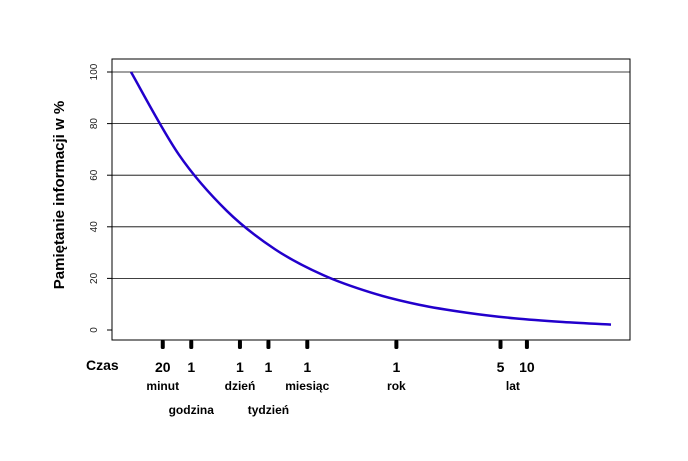 The height and width of the screenshot is (461, 688). What do you see at coordinates (94, 278) in the screenshot?
I see `y-tick-label: 20` at bounding box center [94, 278].